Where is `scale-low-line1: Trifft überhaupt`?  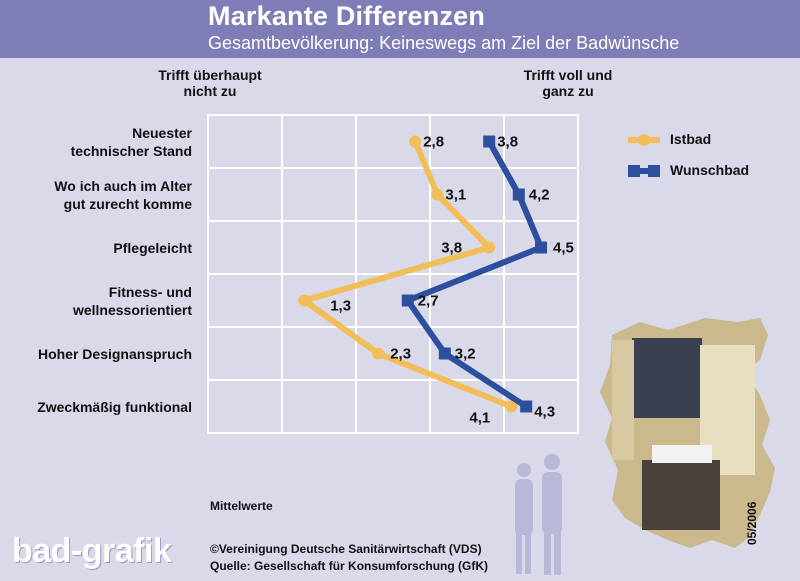
scale-low-line1: Trifft überhaupt is located at coordinates (210, 75).